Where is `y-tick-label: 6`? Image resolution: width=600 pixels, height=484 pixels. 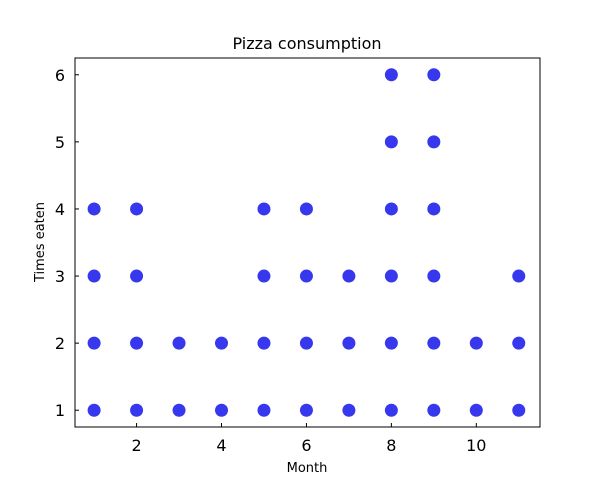 y-tick-label: 6 is located at coordinates (60, 75).